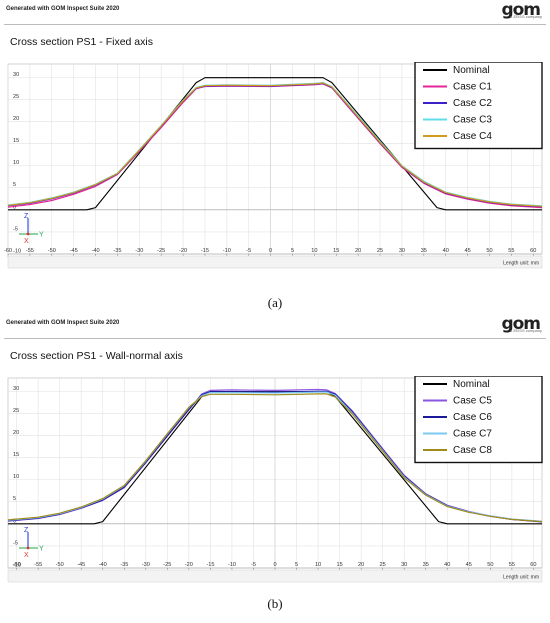 The image size is (550, 623). Describe the element at coordinates (472, 401) in the screenshot. I see `legend-label: Case C5` at that location.